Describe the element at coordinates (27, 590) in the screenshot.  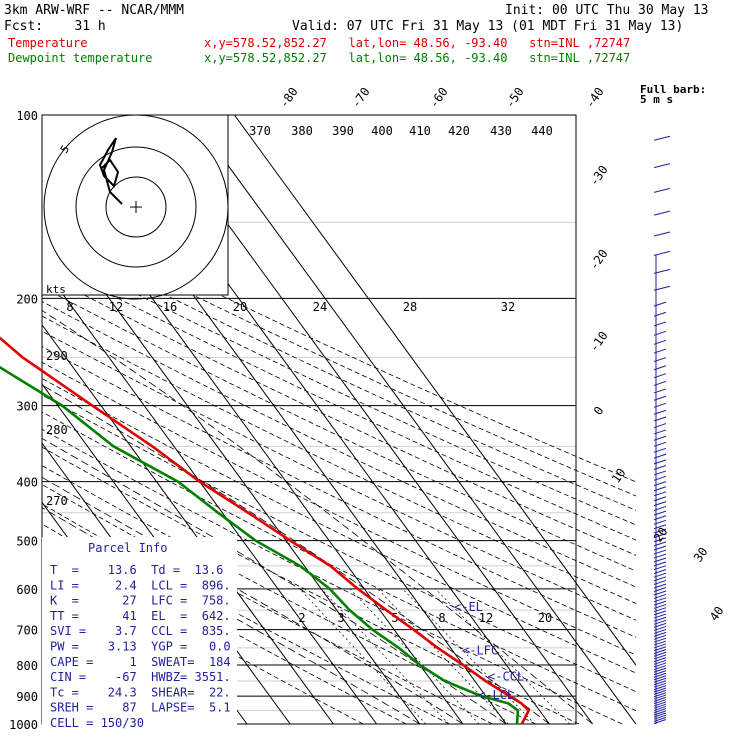
I see `pressure-tick: 600` at that location.